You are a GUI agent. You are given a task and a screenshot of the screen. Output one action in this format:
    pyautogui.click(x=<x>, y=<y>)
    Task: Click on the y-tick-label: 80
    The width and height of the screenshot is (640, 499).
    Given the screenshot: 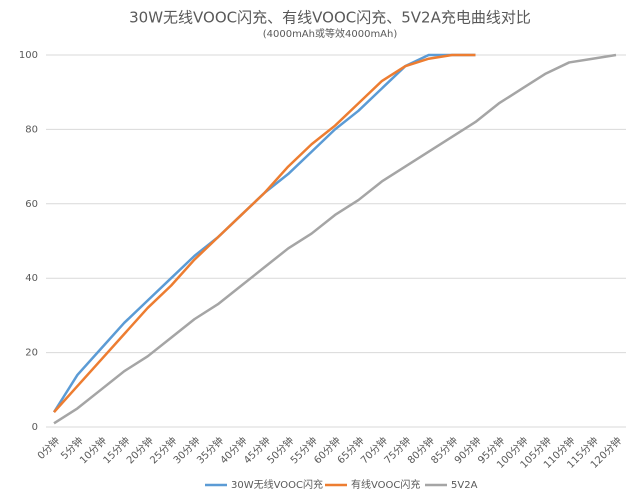 What is the action you would take?
    pyautogui.click(x=31, y=129)
    